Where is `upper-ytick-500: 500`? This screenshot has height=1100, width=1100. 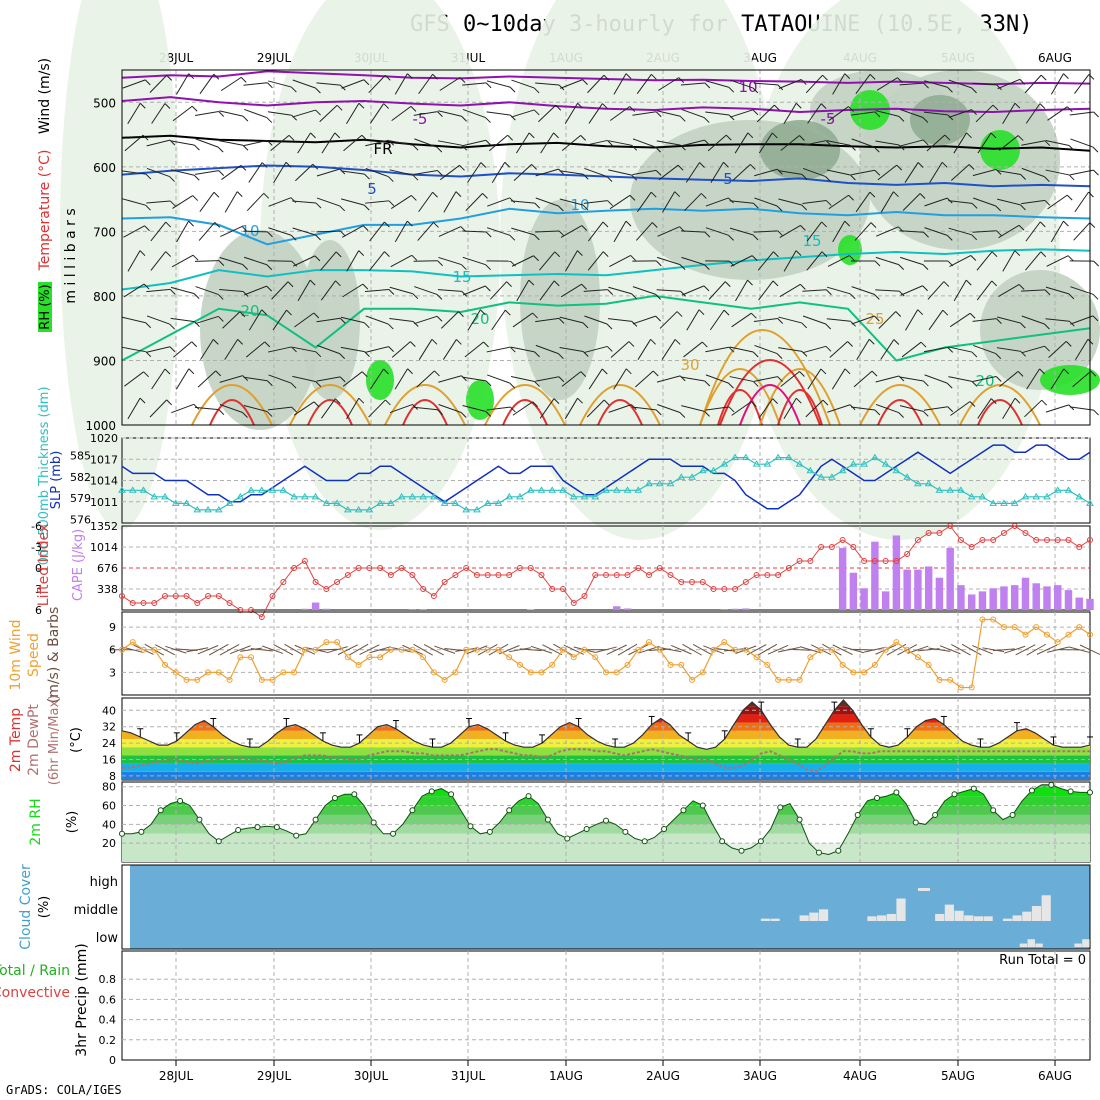 upper-ytick-500: 500 is located at coordinates (104, 103).